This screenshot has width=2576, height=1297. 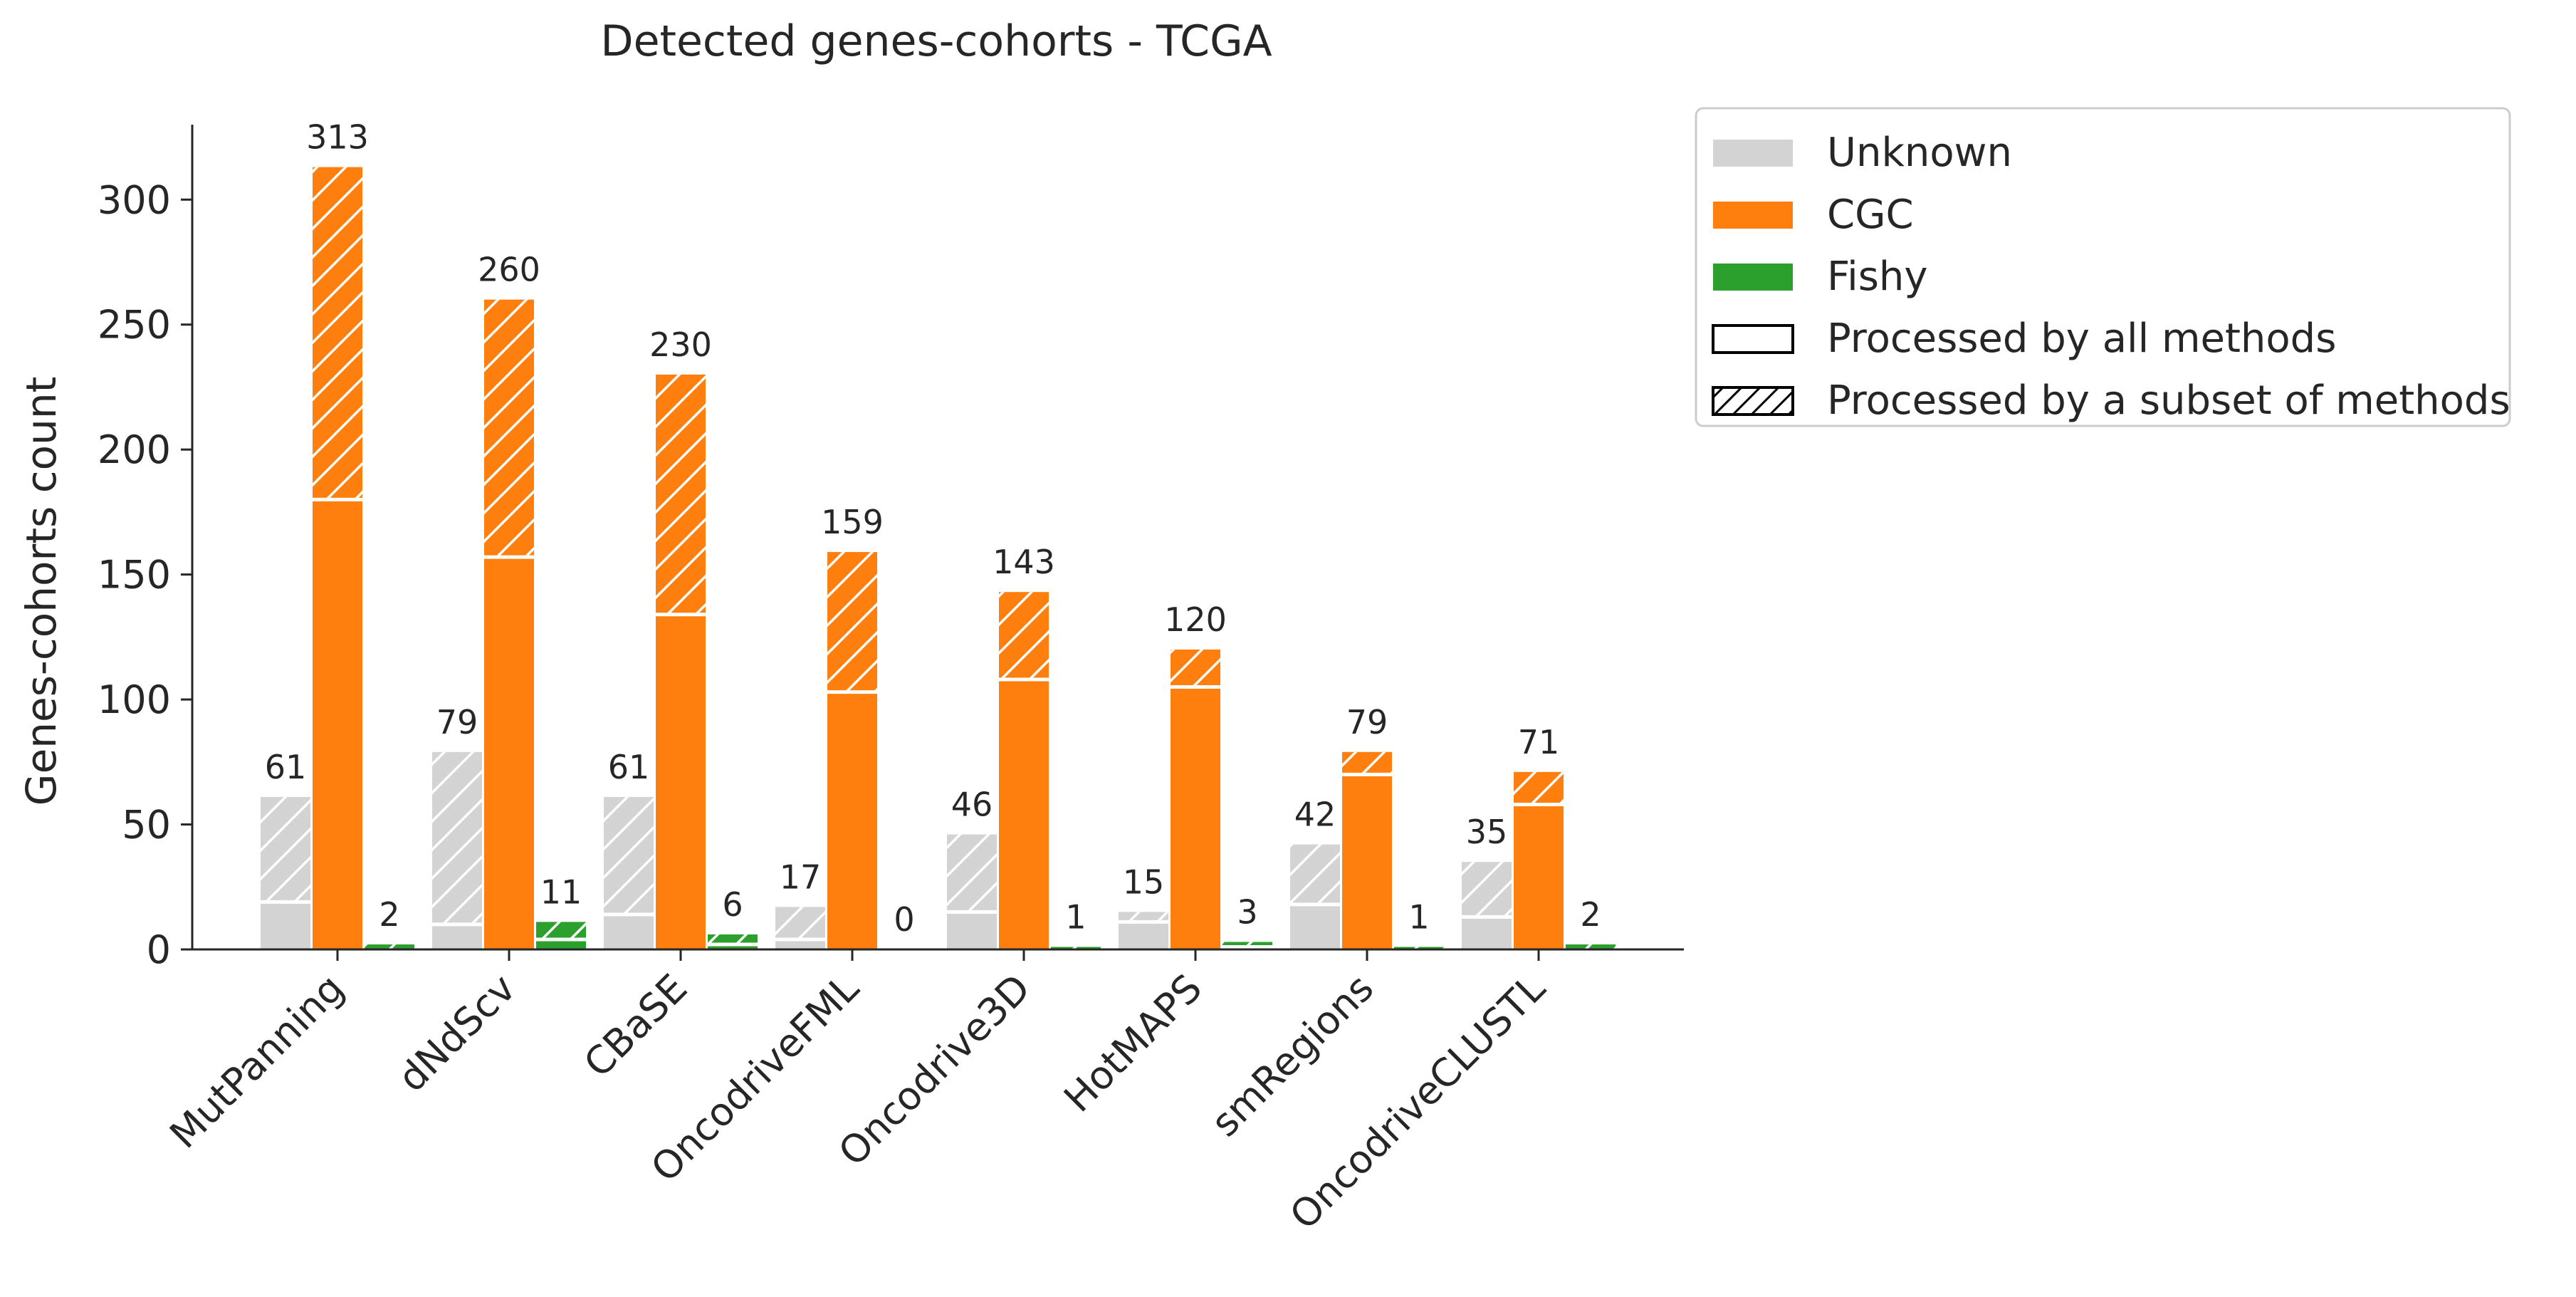 What do you see at coordinates (1076, 948) in the screenshot?
I see `bar-oncodrive3d-fishy-subset-hatch` at bounding box center [1076, 948].